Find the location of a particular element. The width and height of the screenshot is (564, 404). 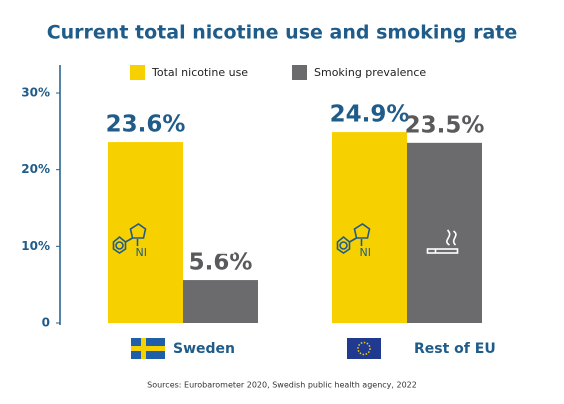

y-tick-label: 30% is located at coordinates (35, 93).